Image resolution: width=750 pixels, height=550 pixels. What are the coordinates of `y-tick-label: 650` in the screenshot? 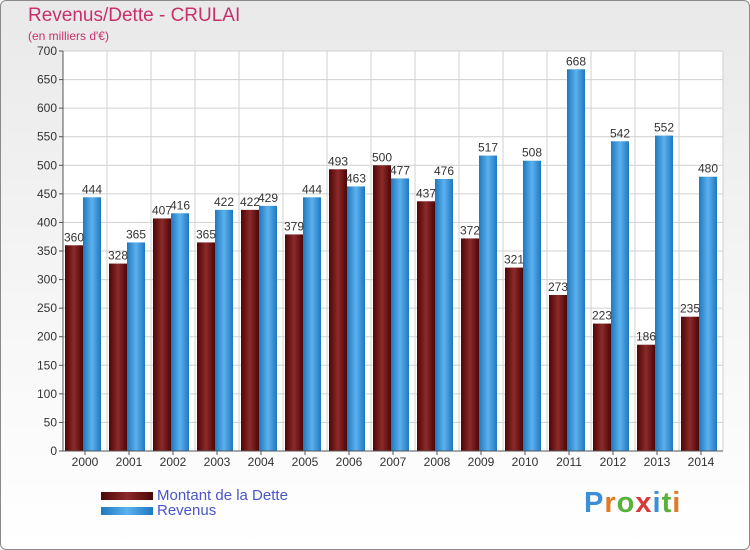 It's located at (47, 80).